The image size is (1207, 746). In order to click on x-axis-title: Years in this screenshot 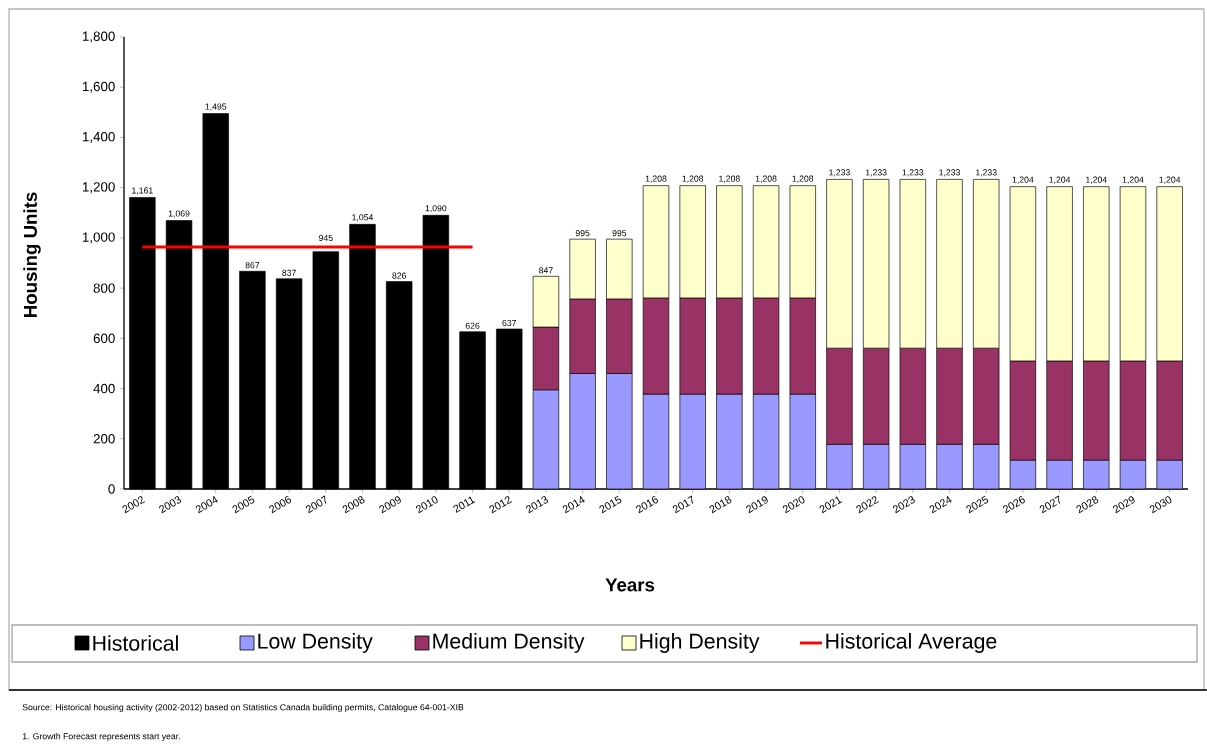, I will do `click(630, 585)`.